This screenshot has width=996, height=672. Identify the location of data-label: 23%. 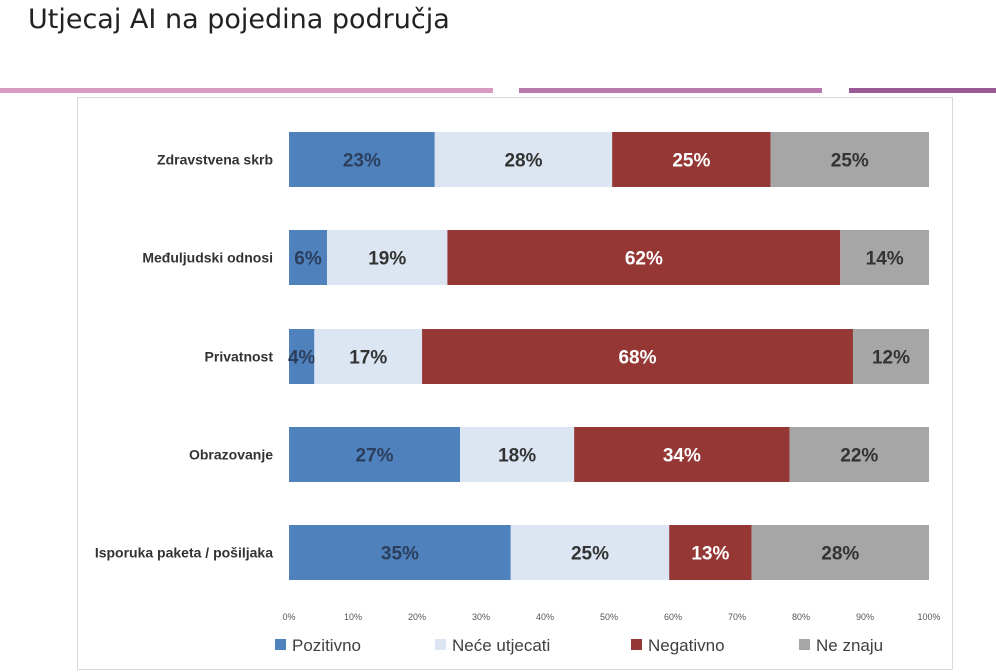
(362, 161).